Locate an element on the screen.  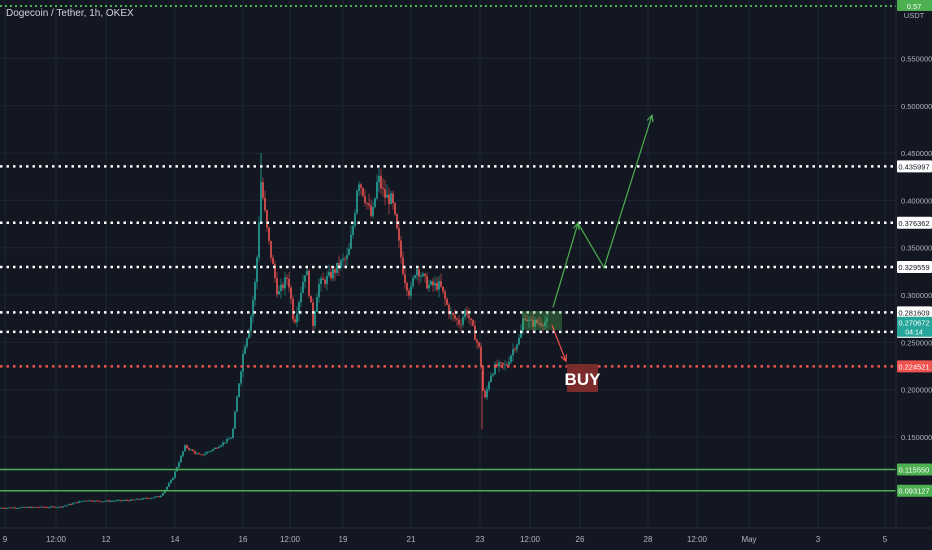
currency-label: USDT is located at coordinates (914, 15).